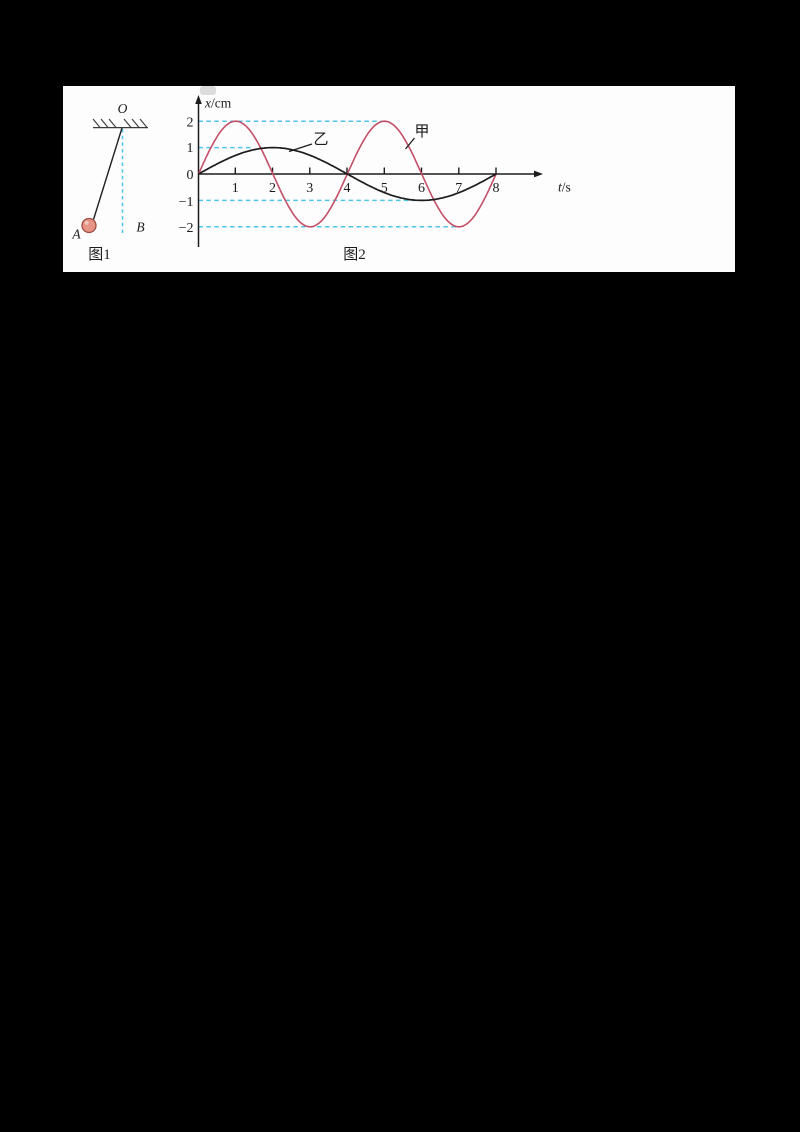 Image resolution: width=800 pixels, height=1132 pixels. I want to click on bob-label: A, so click(76, 234).